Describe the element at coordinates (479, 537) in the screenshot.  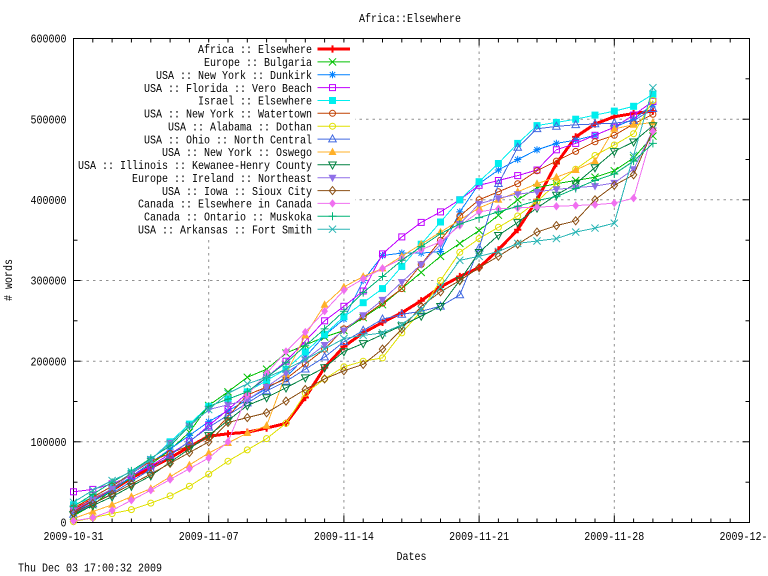
I see `svg-text: 2009-11-21` at that location.